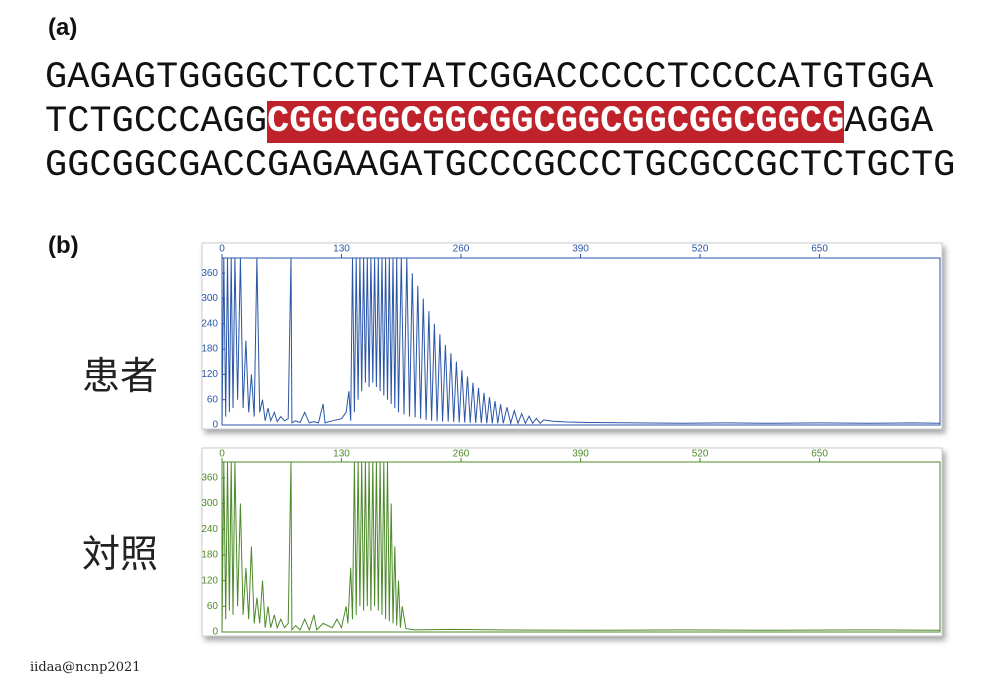 This screenshot has height=685, width=1000. I want to click on repeat-highlight: CGGCGGCGGCGGCGGCGGCGGCGGCG, so click(556, 122).